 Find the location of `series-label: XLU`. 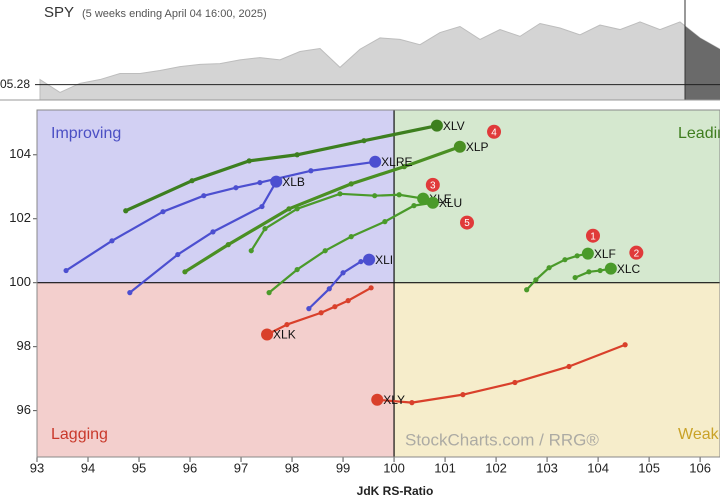

series-label: XLU is located at coordinates (450, 203).